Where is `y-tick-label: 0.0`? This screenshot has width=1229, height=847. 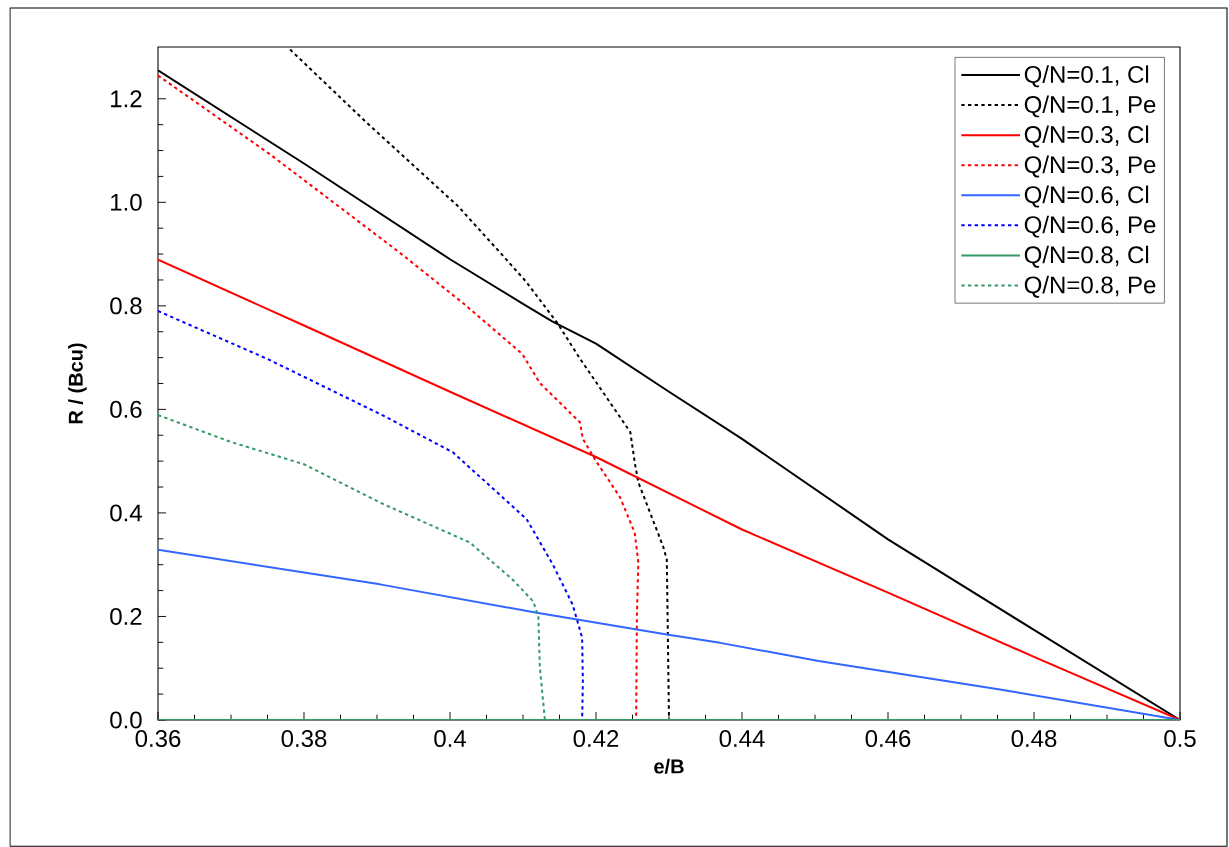 y-tick-label: 0.0 is located at coordinates (126, 720).